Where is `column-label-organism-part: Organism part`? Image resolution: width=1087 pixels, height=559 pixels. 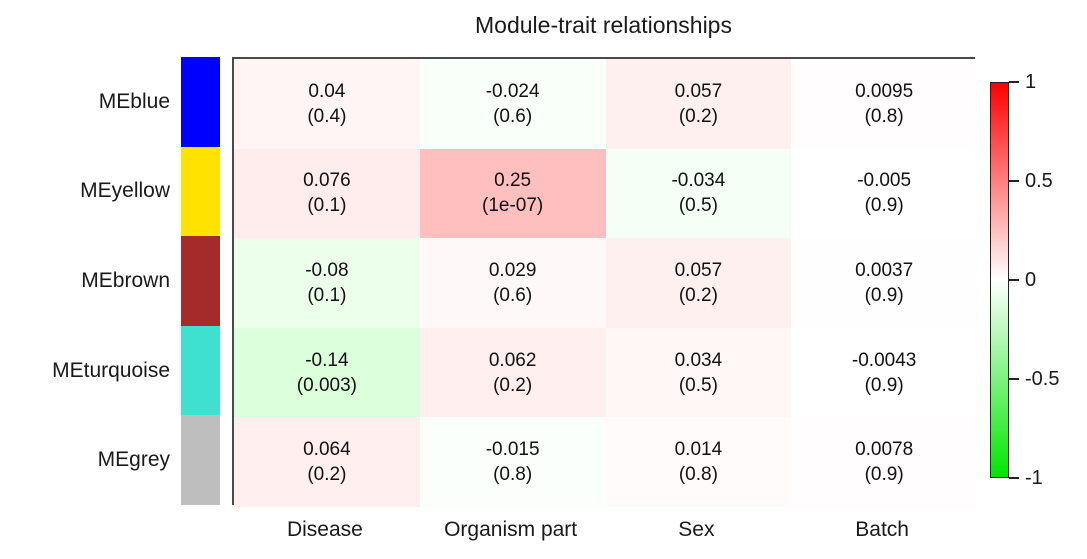
column-label-organism-part: Organism part is located at coordinates (511, 529).